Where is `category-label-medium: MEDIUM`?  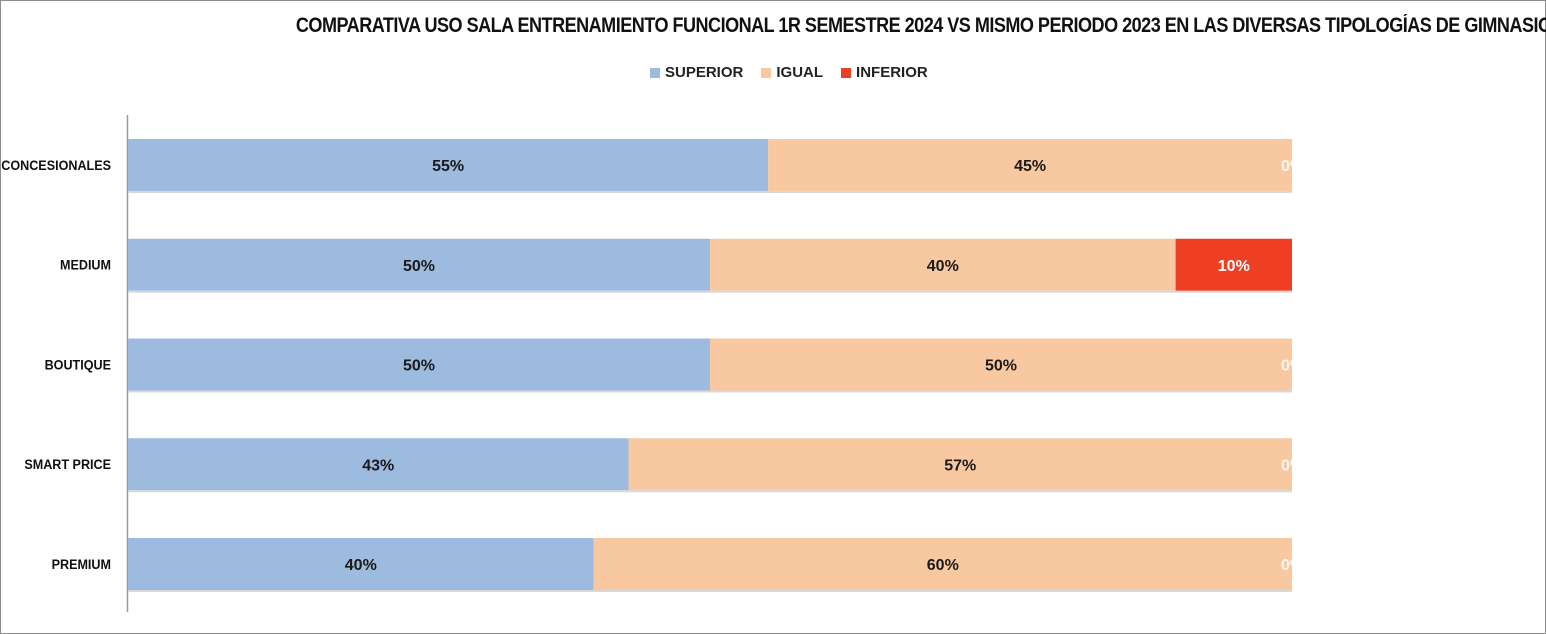 category-label-medium: MEDIUM is located at coordinates (85, 265).